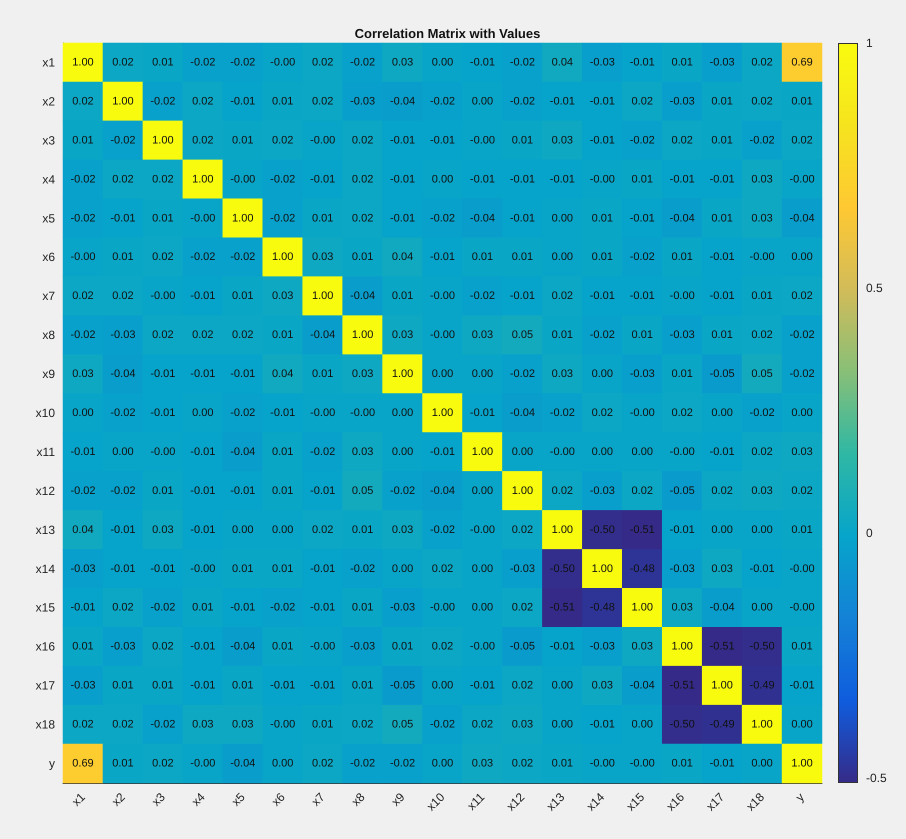 Image resolution: width=906 pixels, height=839 pixels. Describe the element at coordinates (46, 607) in the screenshot. I see `y-tick-label: x15` at that location.